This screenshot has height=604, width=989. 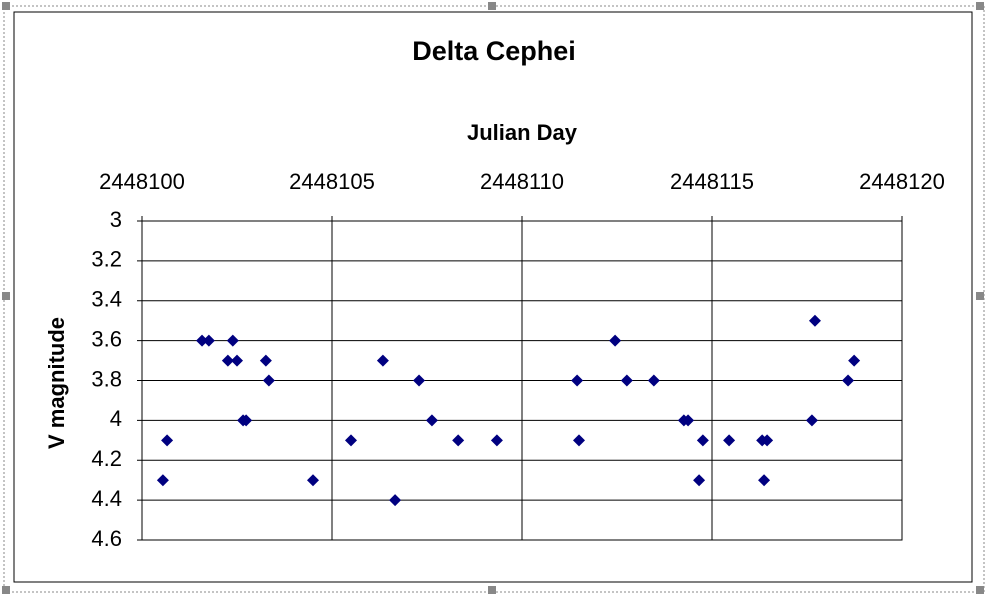 What do you see at coordinates (106, 338) in the screenshot?
I see `y-tick-label: 3.6` at bounding box center [106, 338].